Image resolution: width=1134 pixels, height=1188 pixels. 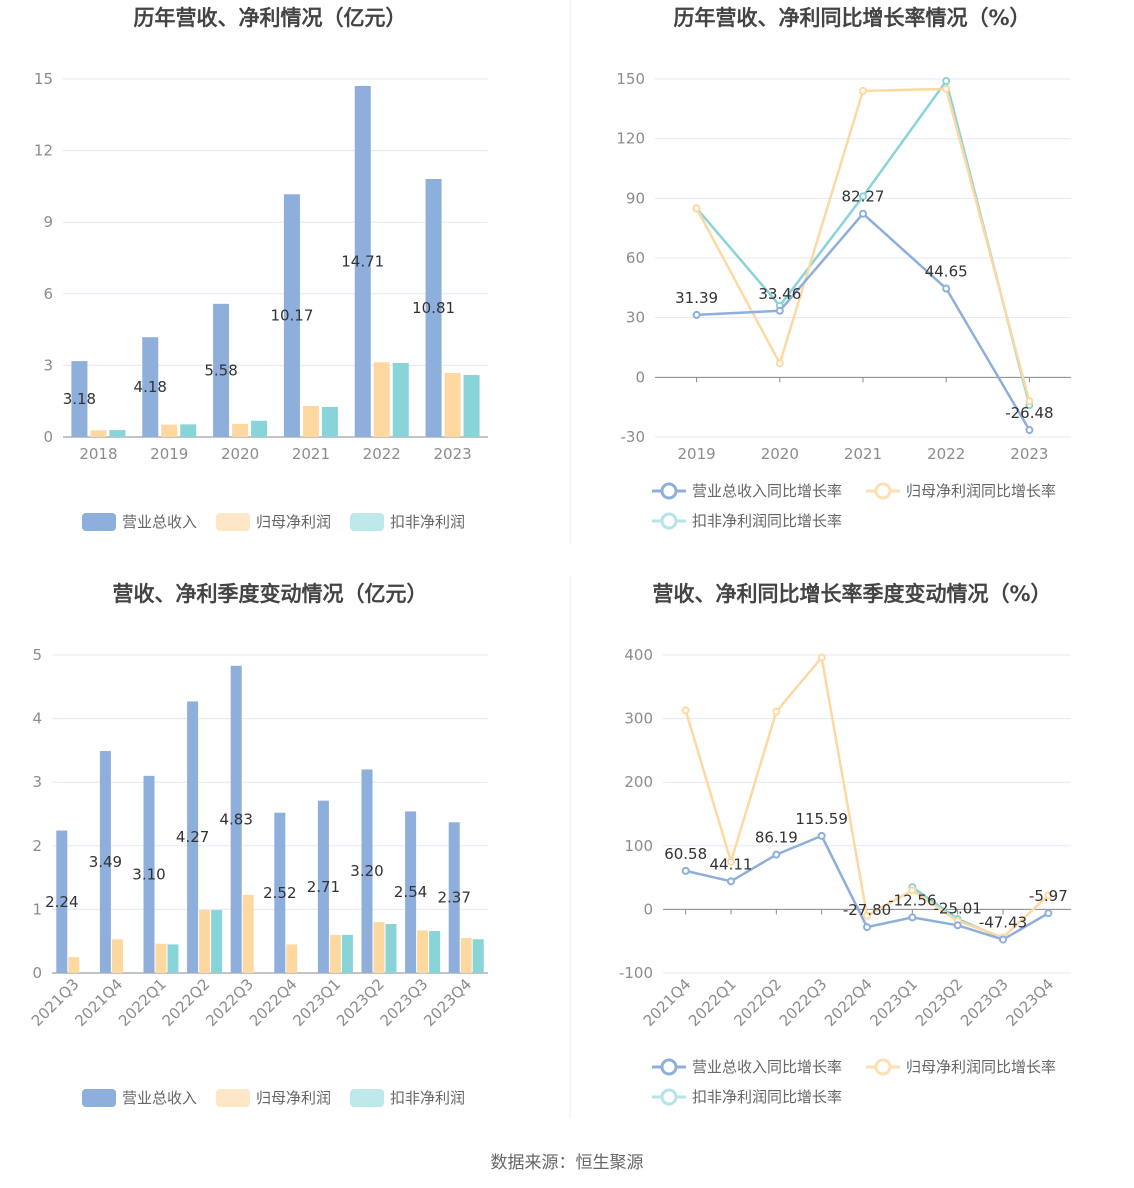 What do you see at coordinates (192, 837) in the screenshot?
I see `data-label: 4.27` at bounding box center [192, 837].